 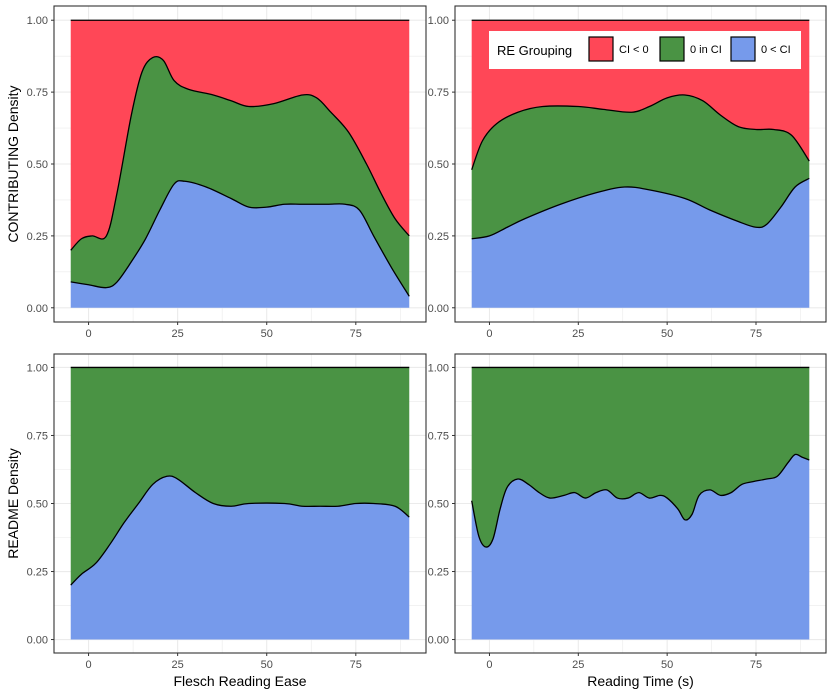 I want to click on legend-label-pos: 0 < CI, so click(x=776, y=50).